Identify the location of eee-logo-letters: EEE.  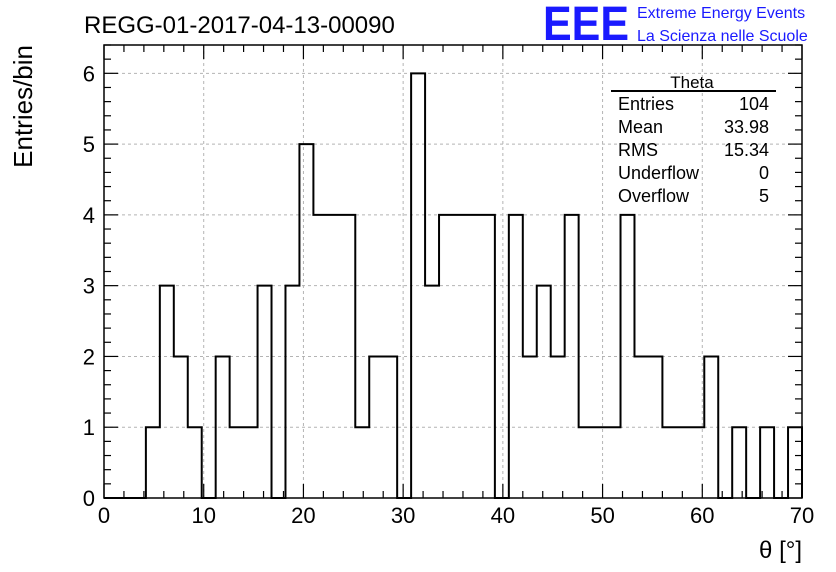
(586, 25).